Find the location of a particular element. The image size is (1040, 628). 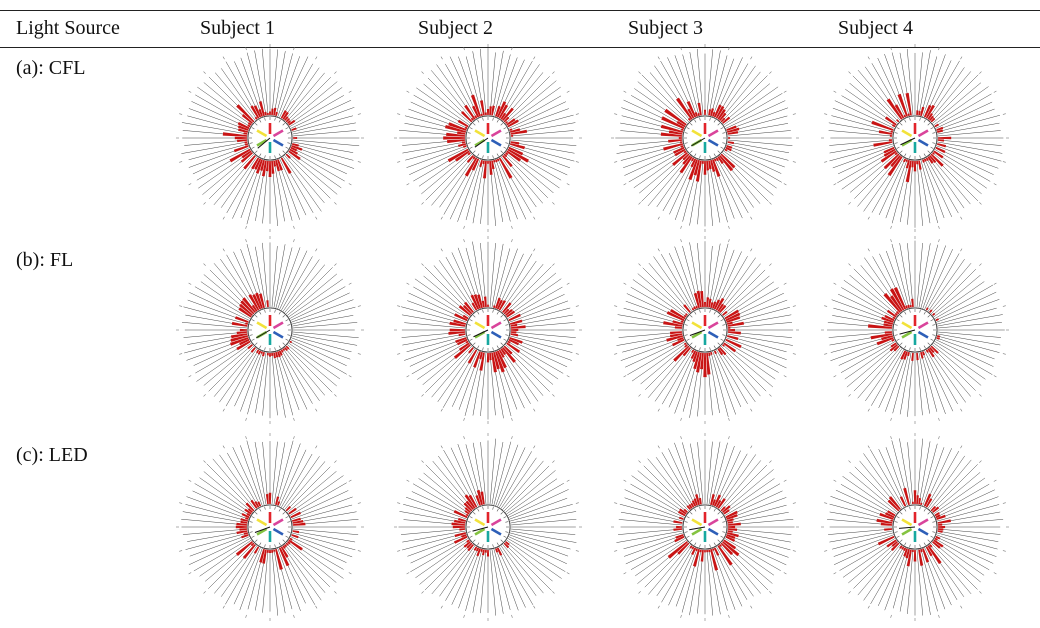

radial-chart is located at coordinates (270, 138).